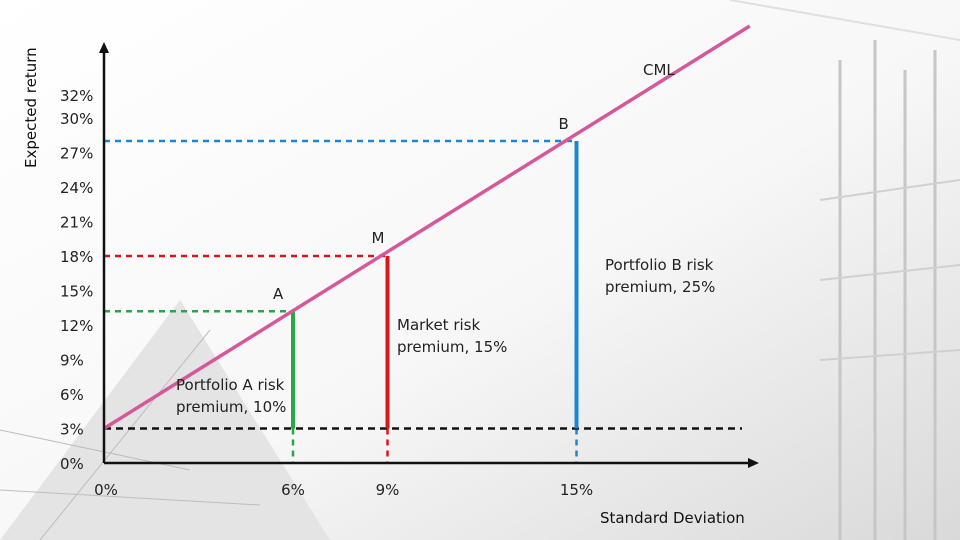 The height and width of the screenshot is (540, 960). I want to click on y-tick-label: 32%, so click(76, 96).